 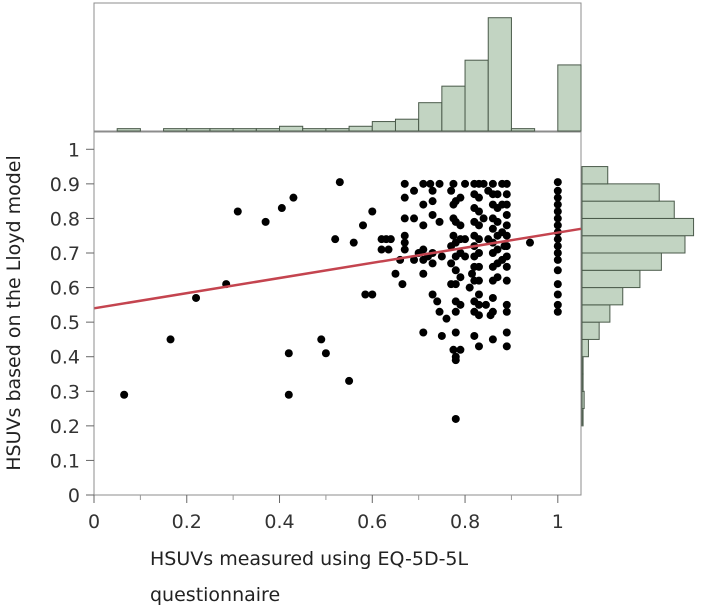 I want to click on y-tick-label: 0.5, so click(x=65, y=323).